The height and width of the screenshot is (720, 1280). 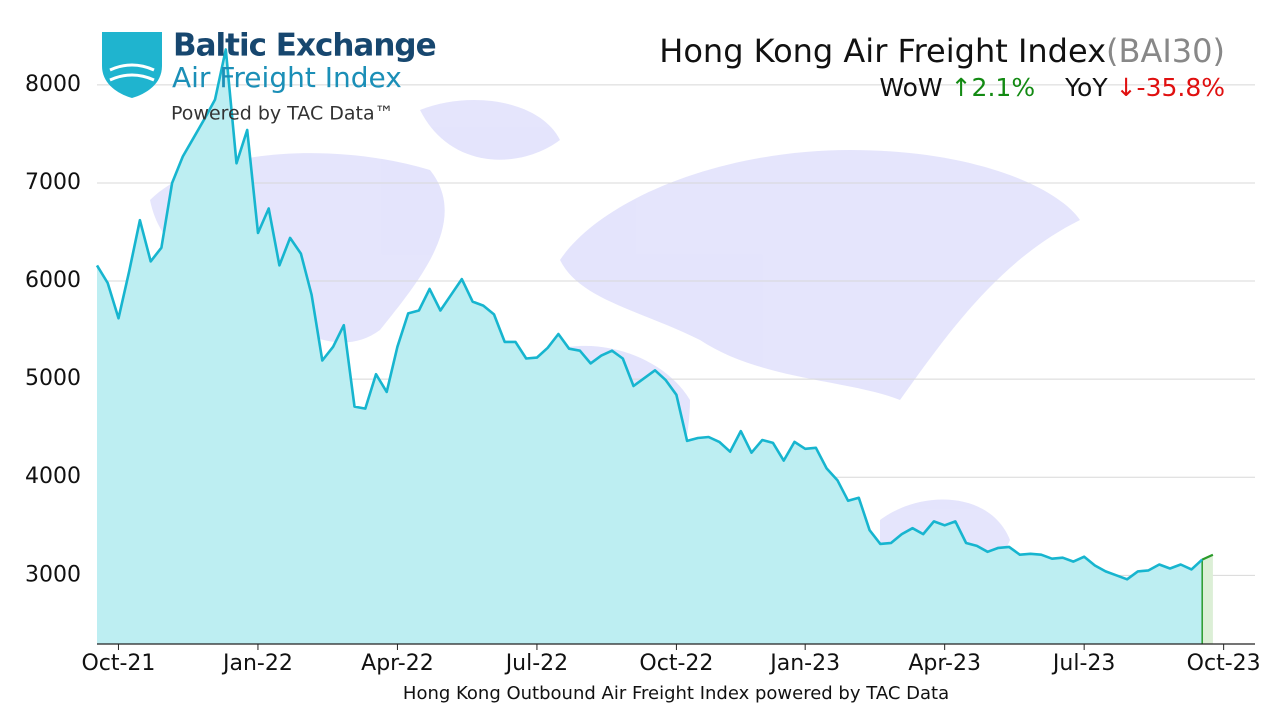 What do you see at coordinates (944, 663) in the screenshot?
I see `x-tick-label: Apr-23` at bounding box center [944, 663].